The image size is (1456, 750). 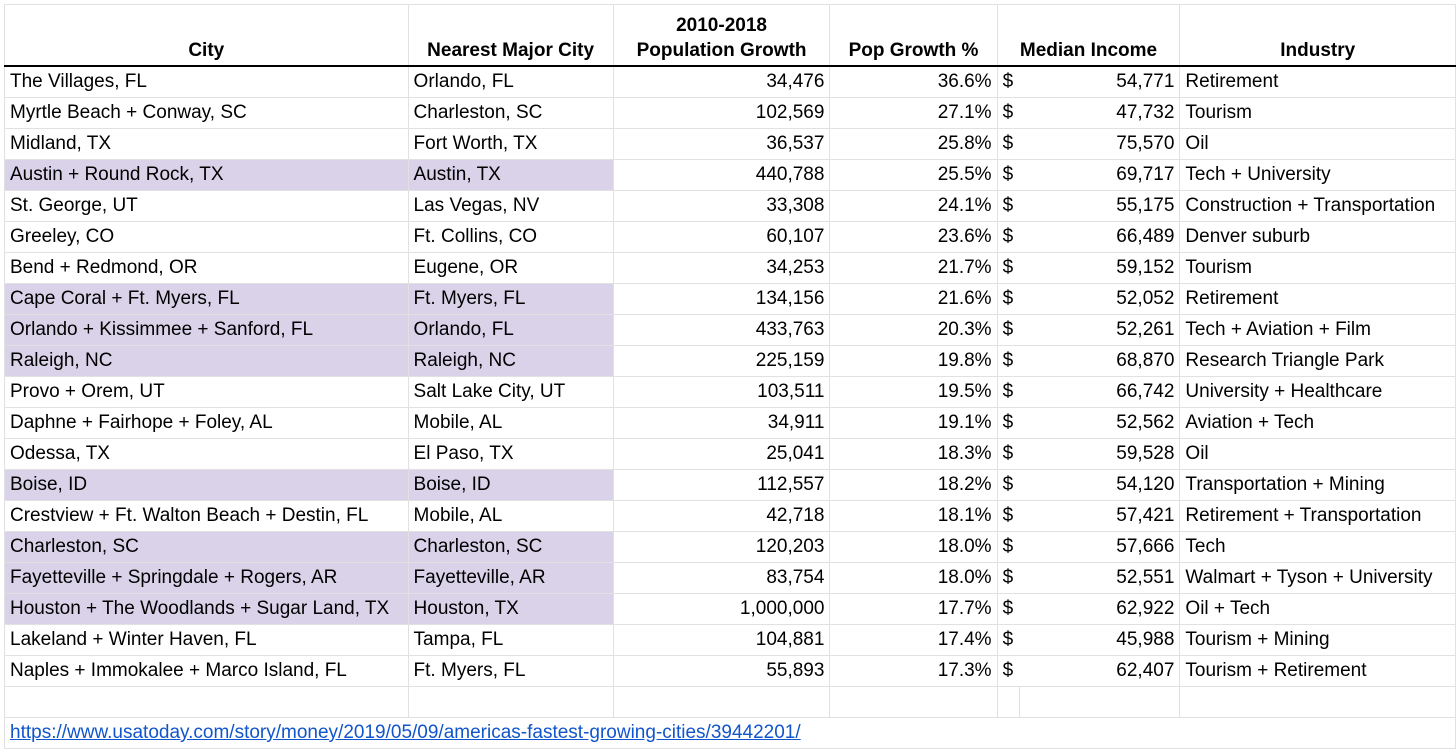 I want to click on cell-industry: Transportation + Mining, so click(x=1317, y=485).